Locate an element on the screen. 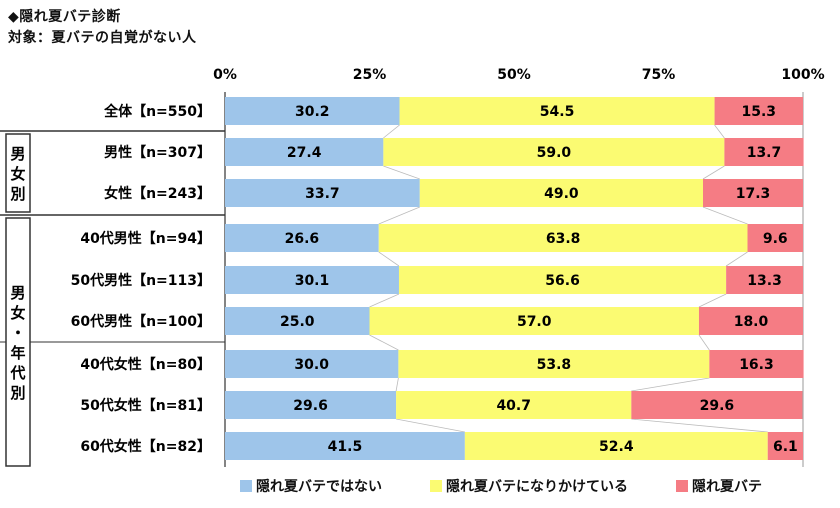 The width and height of the screenshot is (840, 508). data-label: 53.8 is located at coordinates (554, 365).